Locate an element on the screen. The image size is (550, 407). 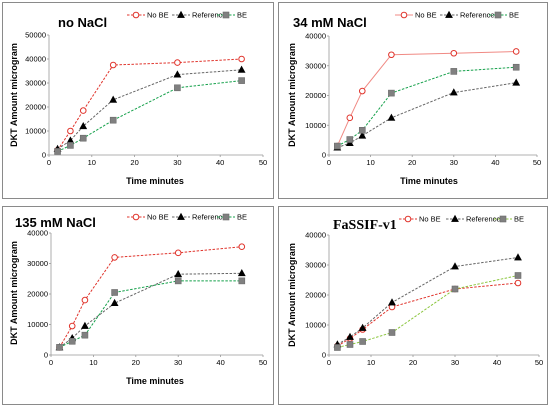
y-tick-label: 50000 is located at coordinates (35, 35).